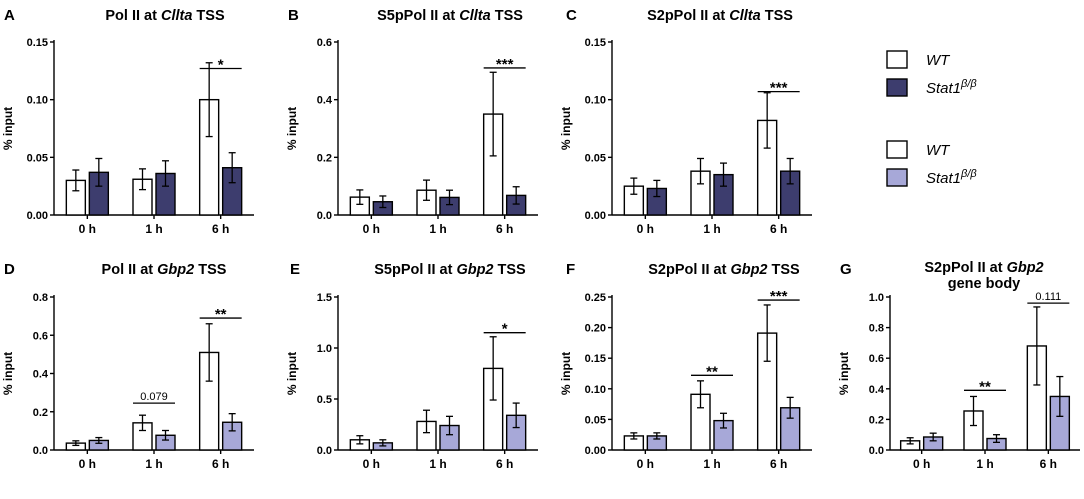 The width and height of the screenshot is (1084, 499). What do you see at coordinates (295, 269) in the screenshot?
I see `panel-letter: E` at bounding box center [295, 269].